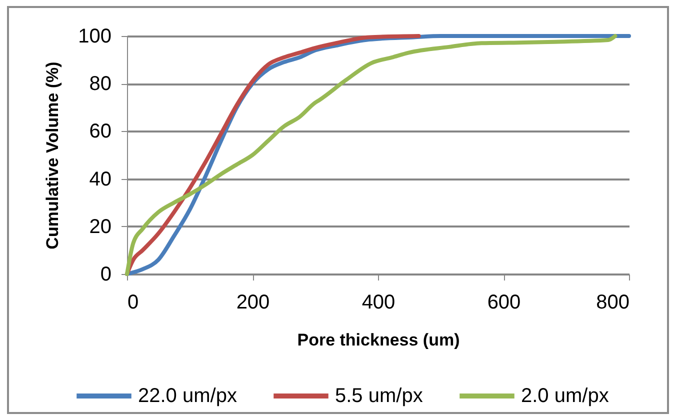 The image size is (673, 418). I want to click on legend-label: 5.5 um/px, so click(379, 396).